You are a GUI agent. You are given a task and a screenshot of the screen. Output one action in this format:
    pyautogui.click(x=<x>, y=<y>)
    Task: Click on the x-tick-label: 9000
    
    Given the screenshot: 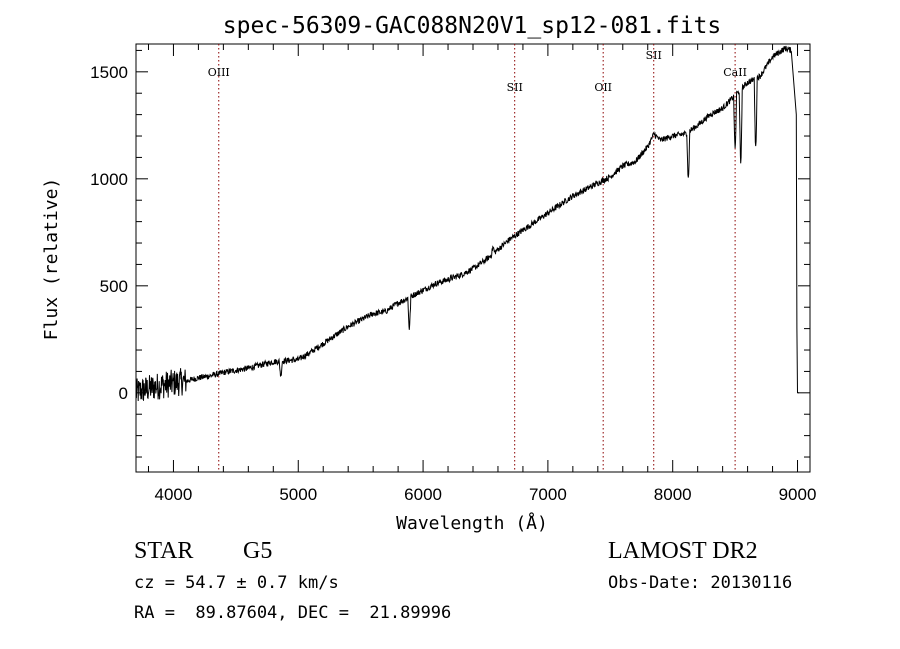 What is the action you would take?
    pyautogui.click(x=798, y=494)
    